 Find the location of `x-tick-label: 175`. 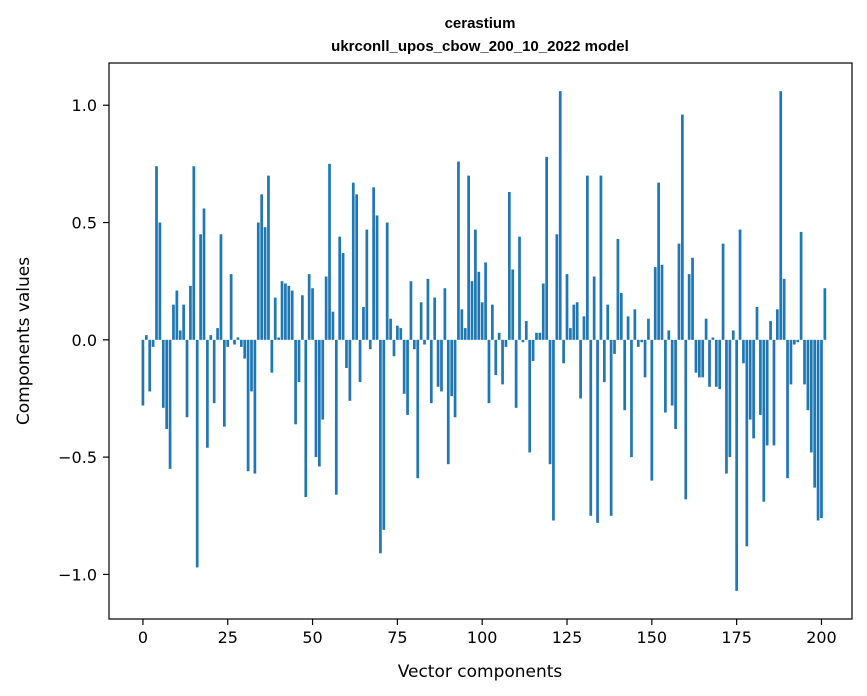

x-tick-label: 175 is located at coordinates (736, 637).